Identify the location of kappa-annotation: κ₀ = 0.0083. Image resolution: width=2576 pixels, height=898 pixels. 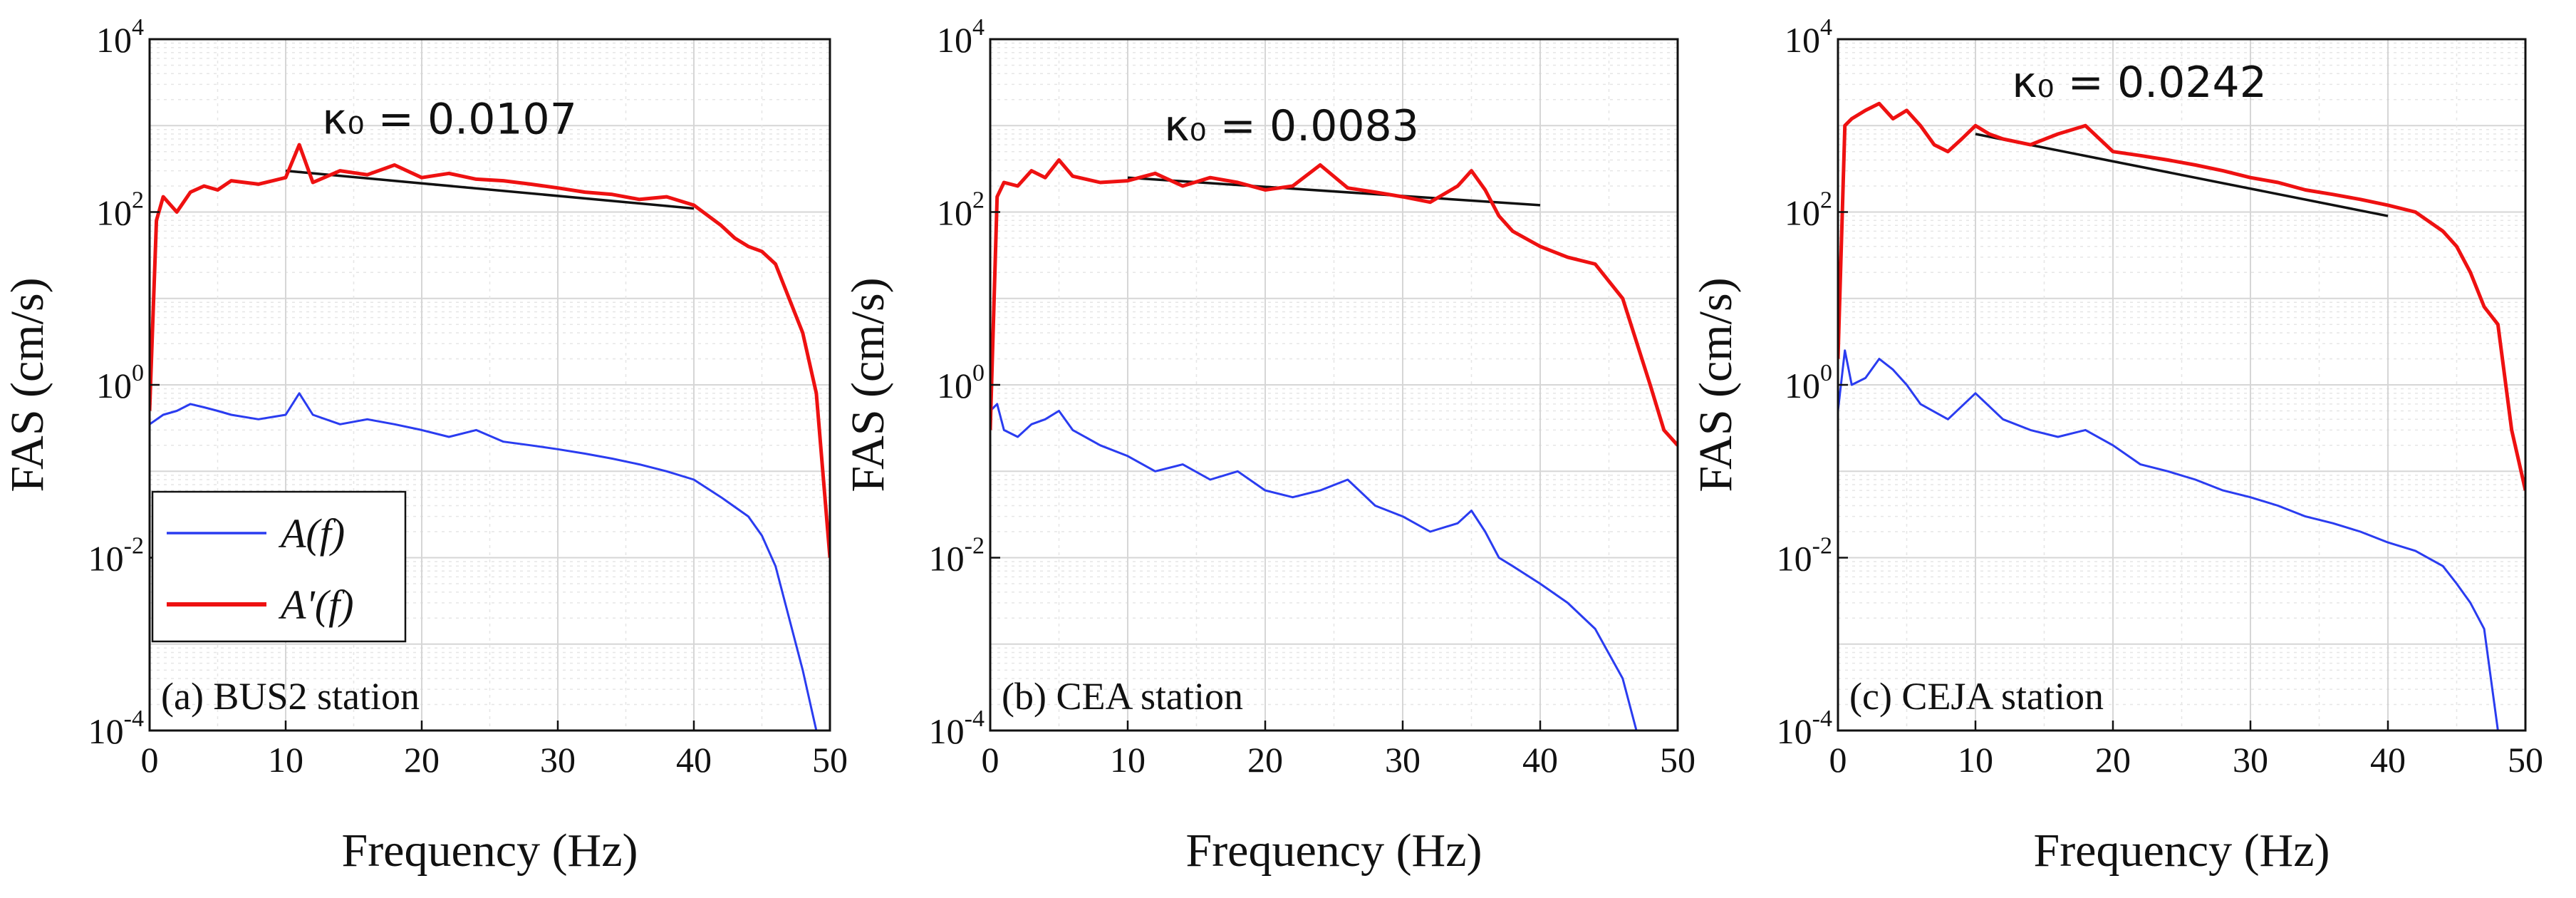
(1291, 126).